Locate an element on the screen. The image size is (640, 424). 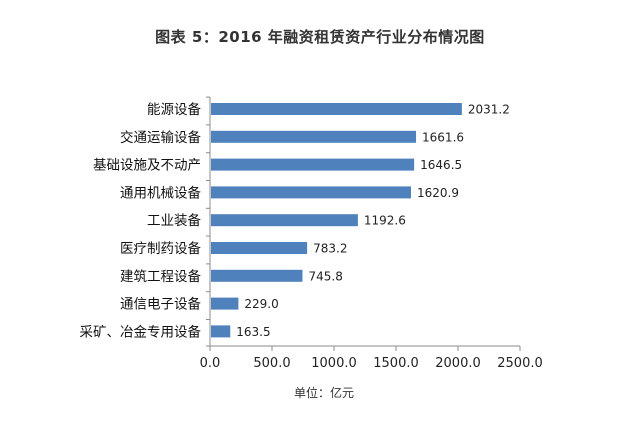
category-label: 能源设备 is located at coordinates (174, 109).